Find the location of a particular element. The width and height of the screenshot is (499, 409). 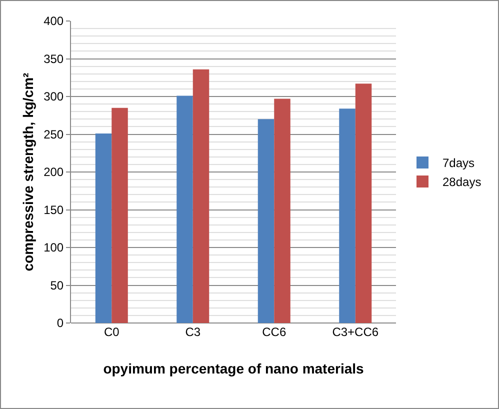

y-tick-label: 200 is located at coordinates (54, 172).